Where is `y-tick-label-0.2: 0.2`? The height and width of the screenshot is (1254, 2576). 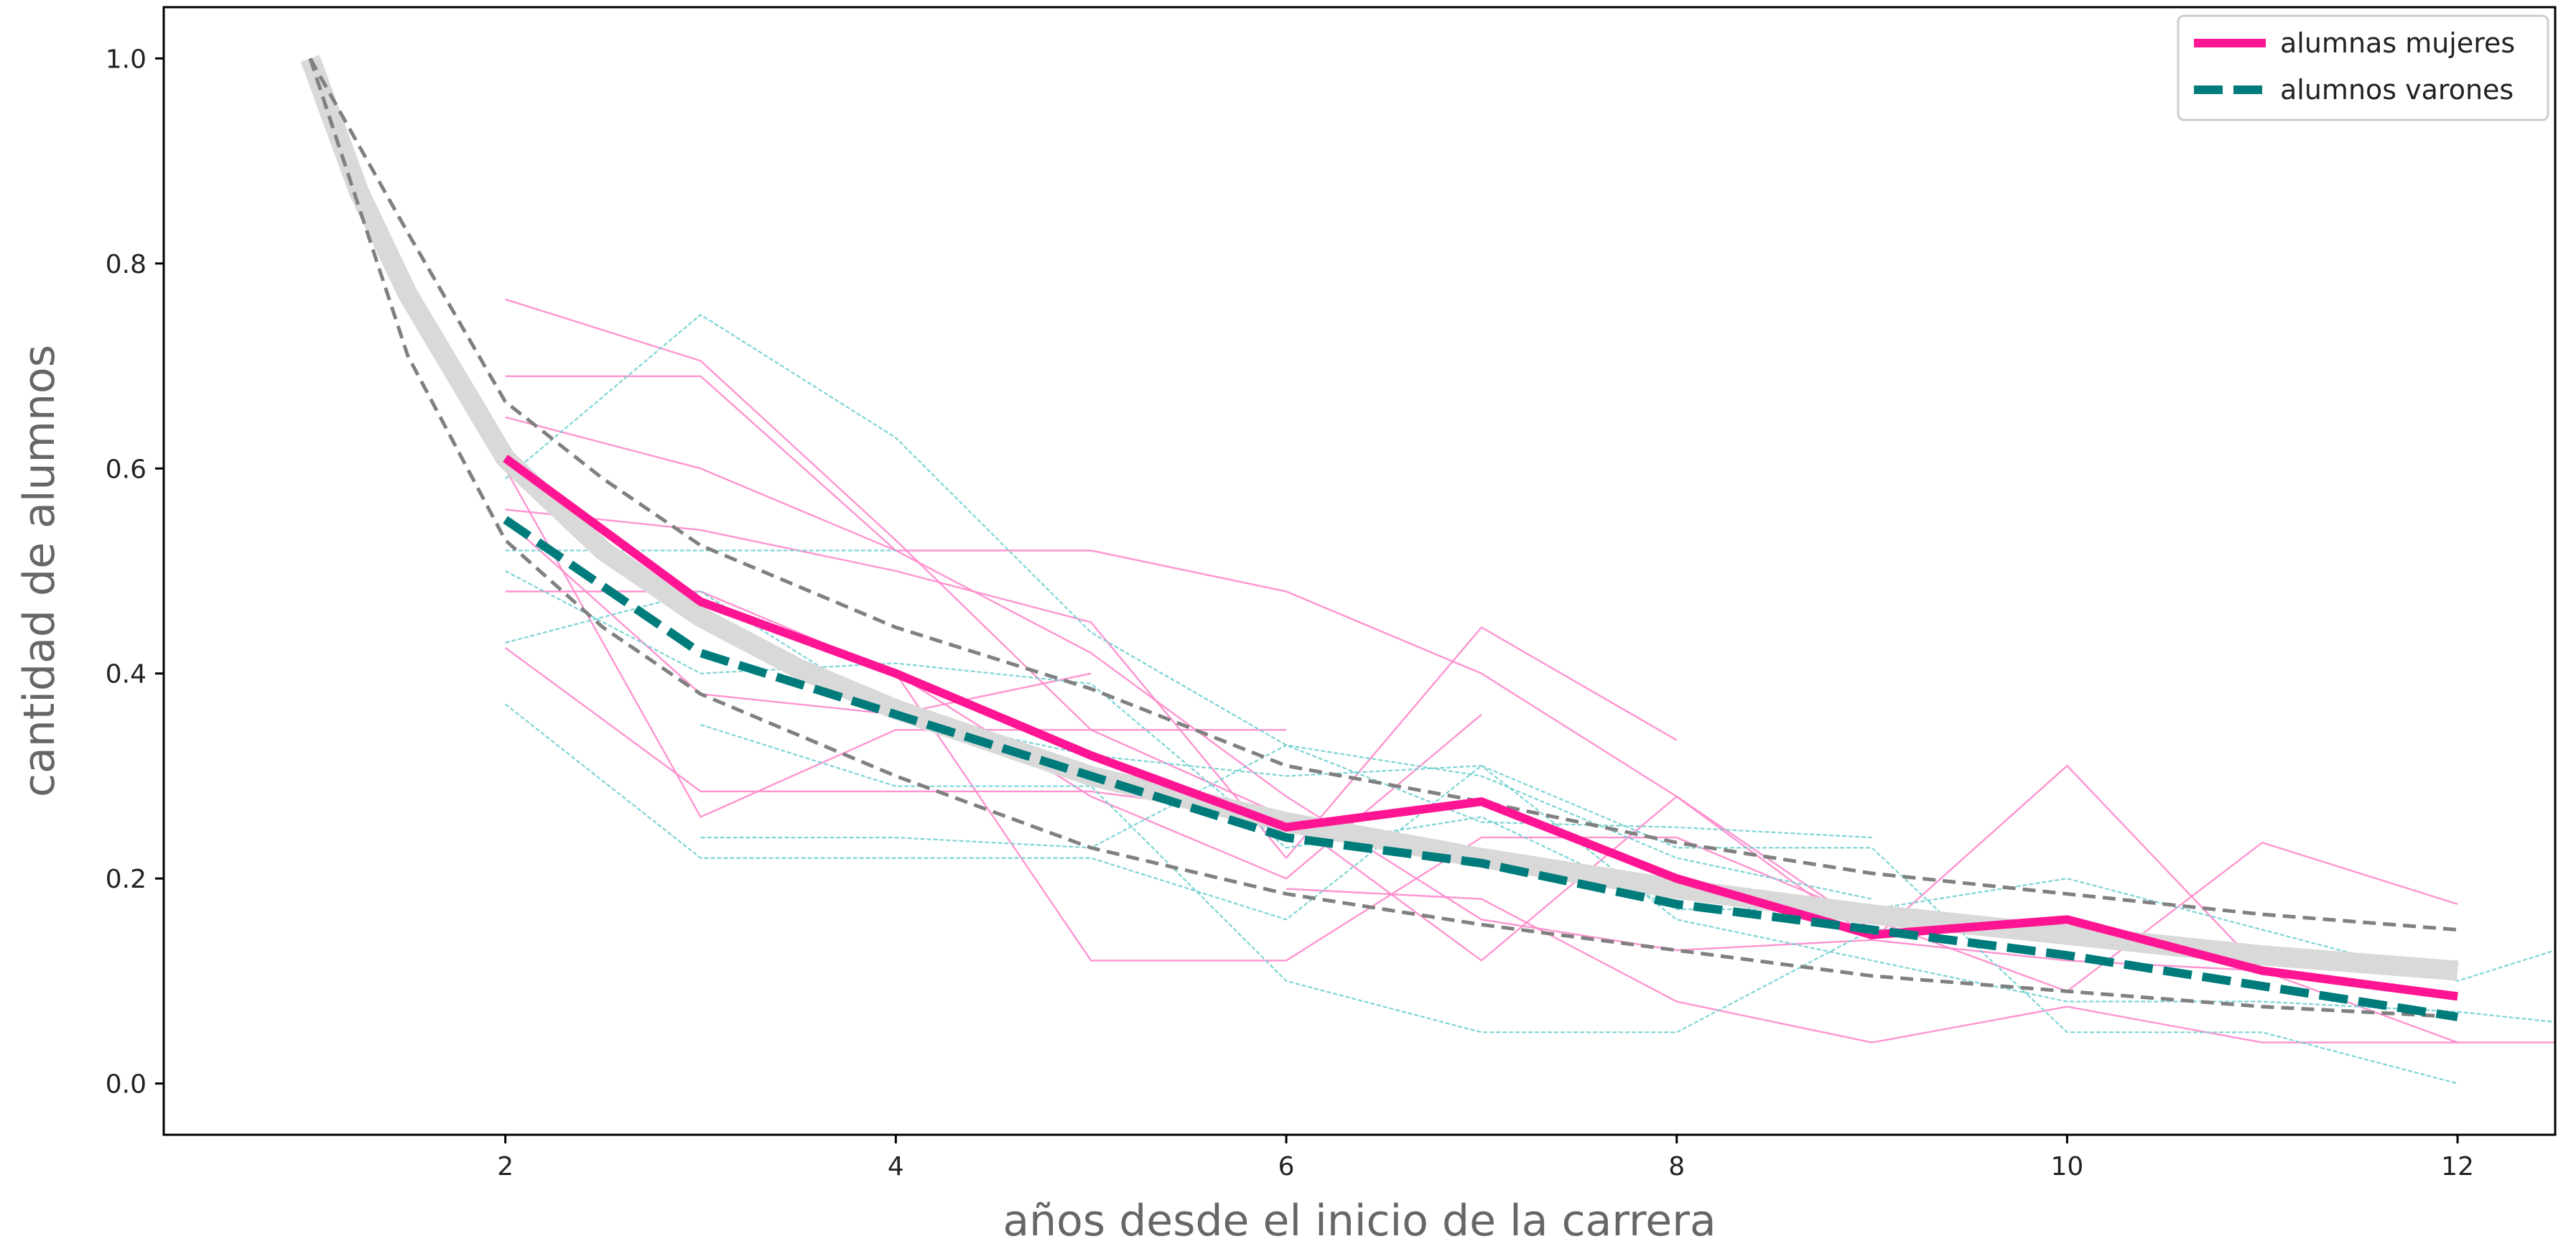
y-tick-label-0.2: 0.2 is located at coordinates (127, 879).